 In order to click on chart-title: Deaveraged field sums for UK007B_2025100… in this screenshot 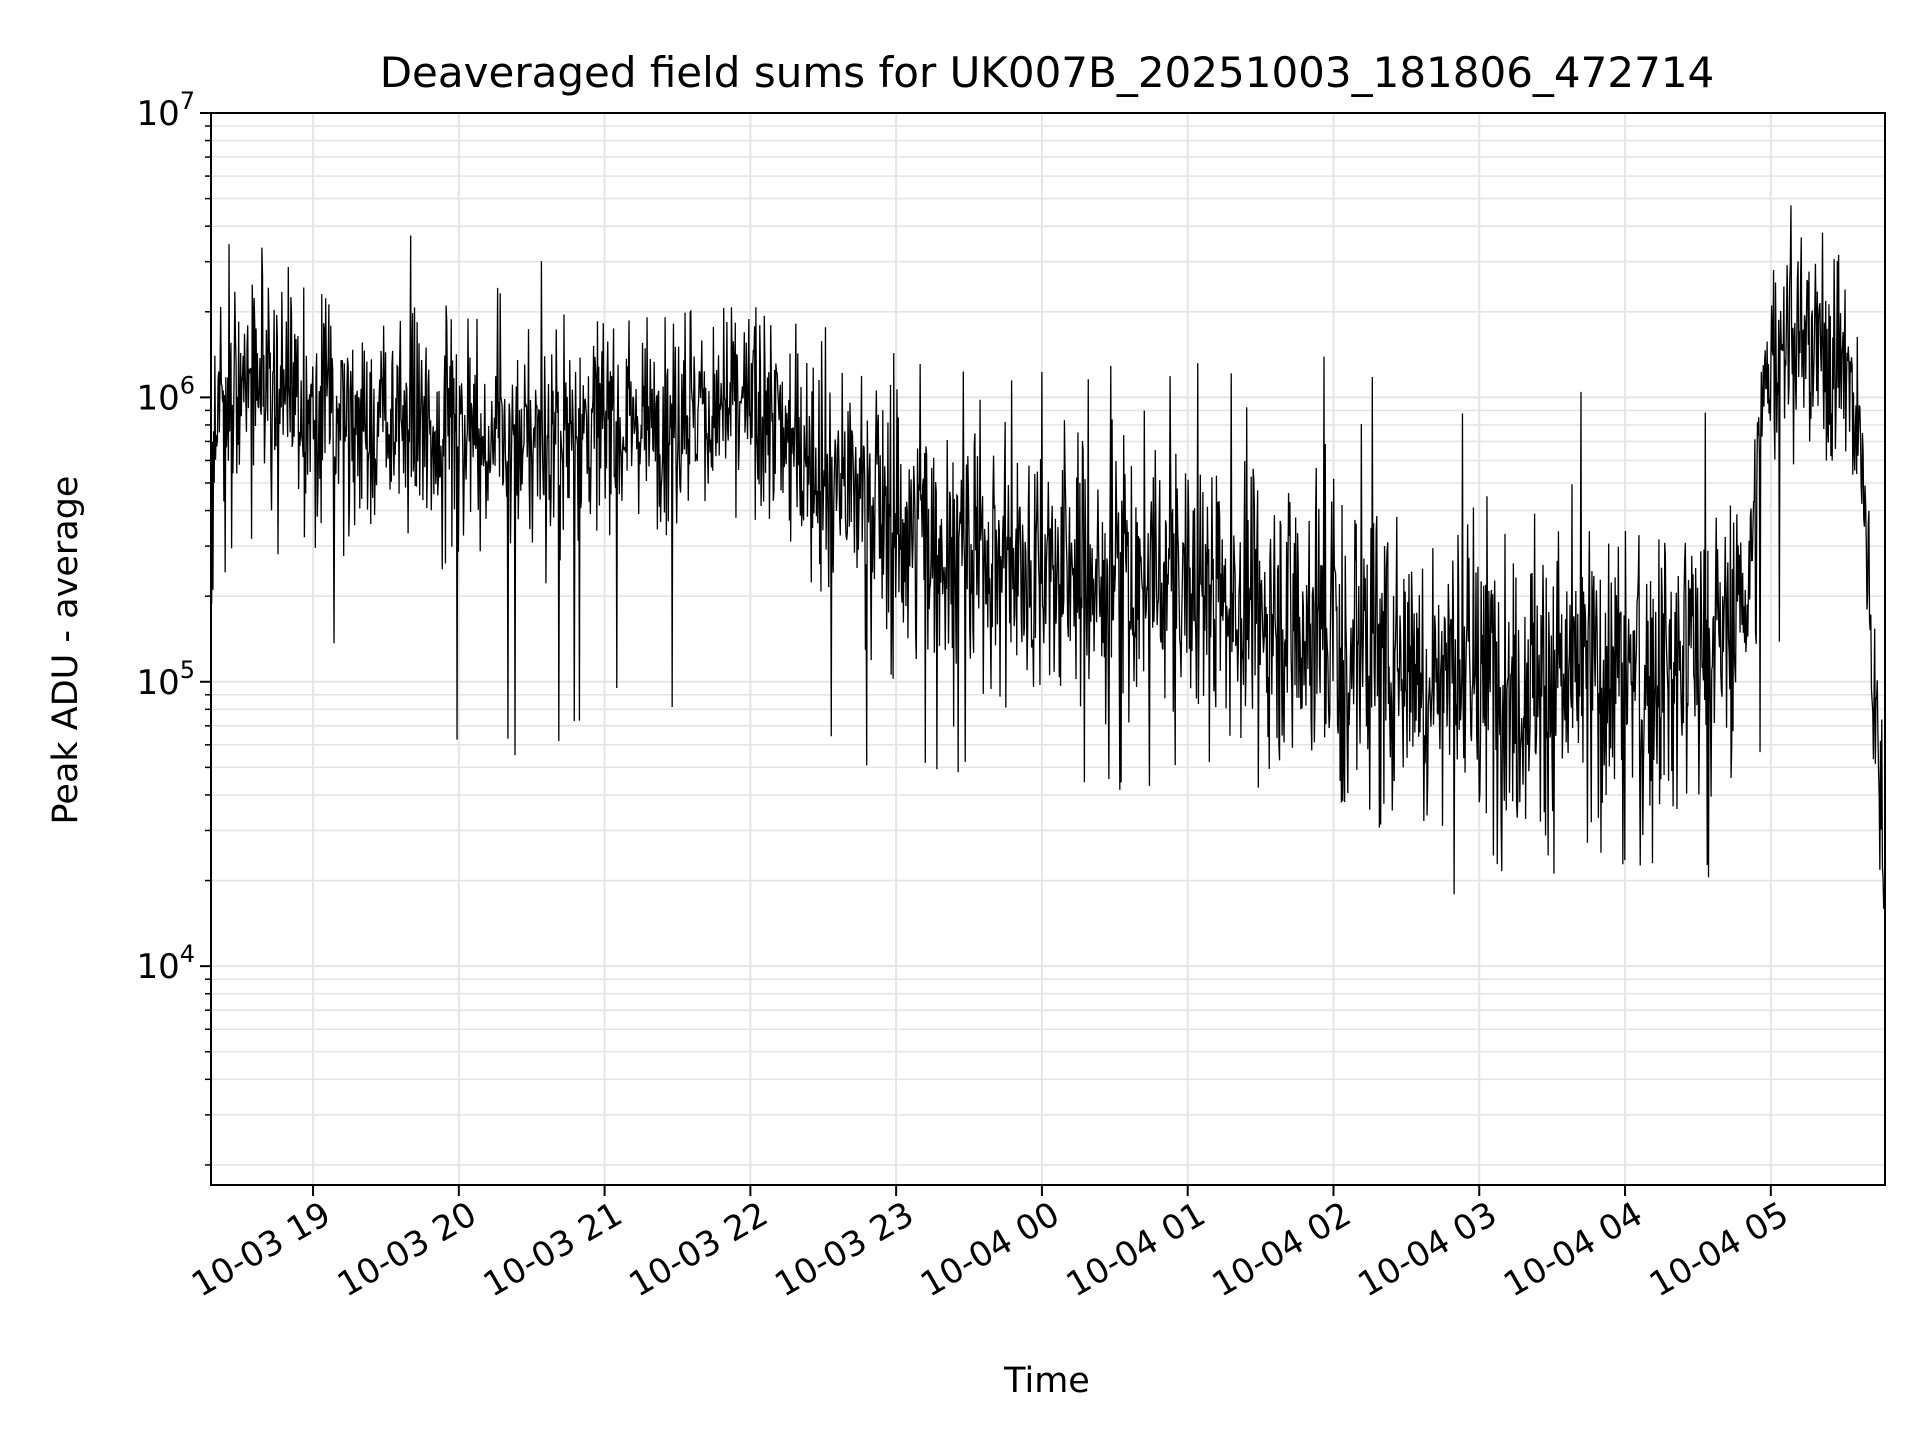, I will do `click(1047, 72)`.